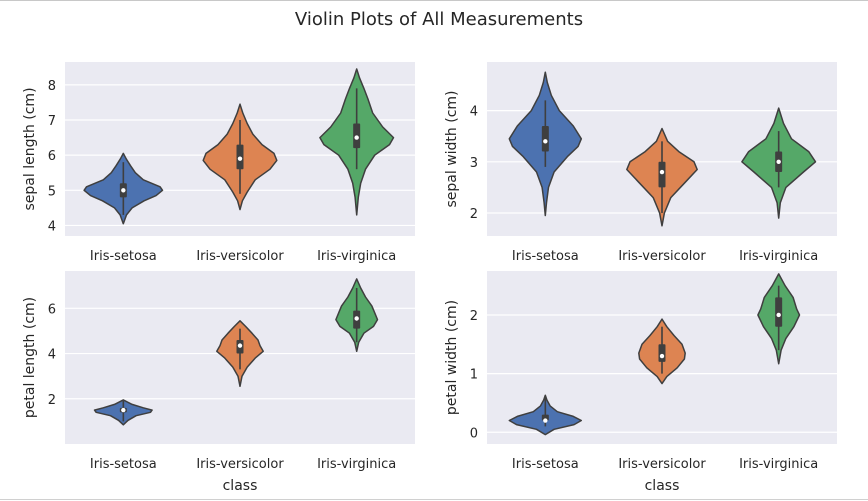 This screenshot has height=501, width=868. Describe the element at coordinates (30, 357) in the screenshot. I see `y-axis-label: petal length (cm)` at that location.